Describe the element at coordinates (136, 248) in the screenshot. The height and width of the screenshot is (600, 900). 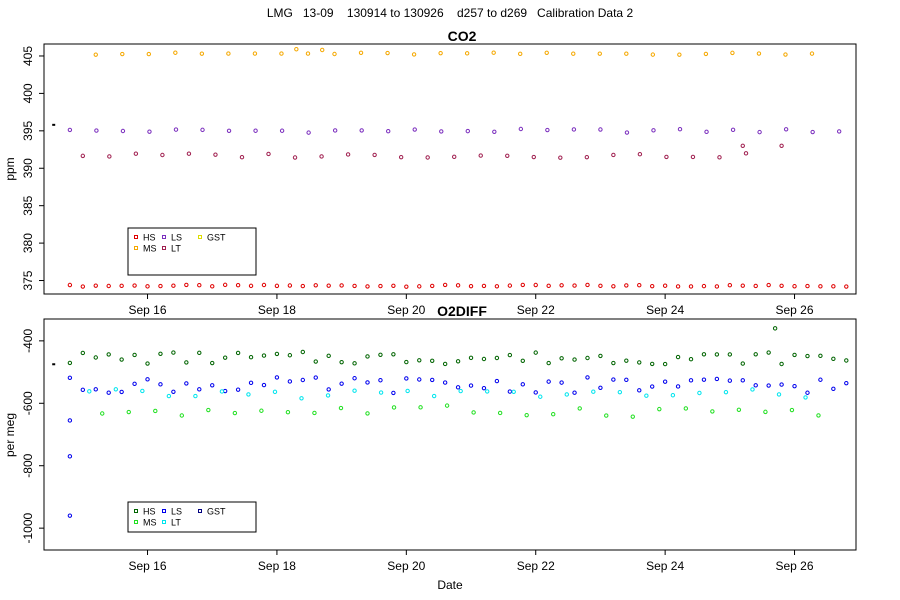
I see `co2-legend-swatch` at that location.